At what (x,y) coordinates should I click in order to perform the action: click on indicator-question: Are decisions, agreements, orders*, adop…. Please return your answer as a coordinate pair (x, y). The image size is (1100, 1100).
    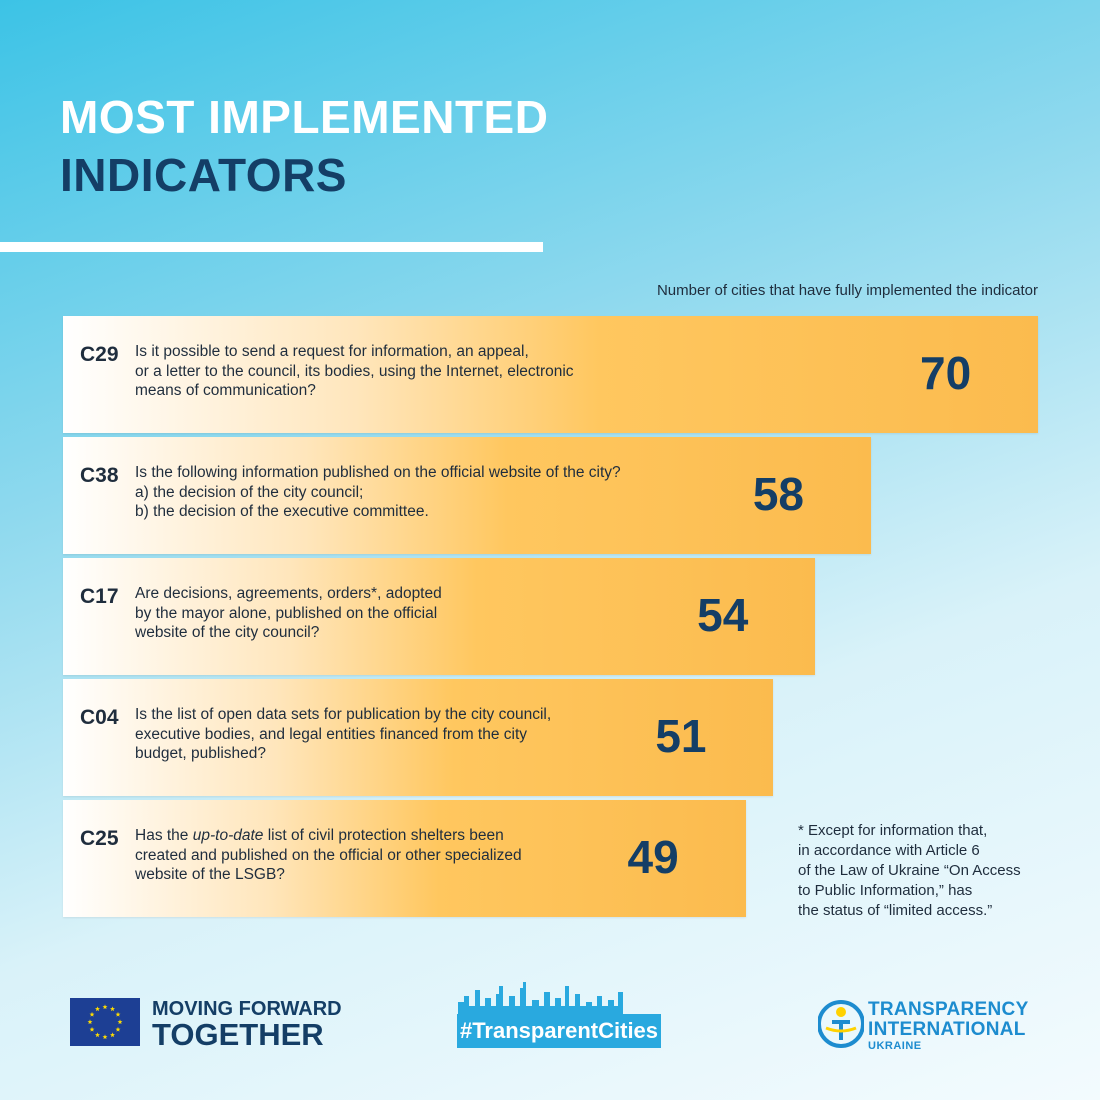
    Looking at the image, I should click on (288, 613).